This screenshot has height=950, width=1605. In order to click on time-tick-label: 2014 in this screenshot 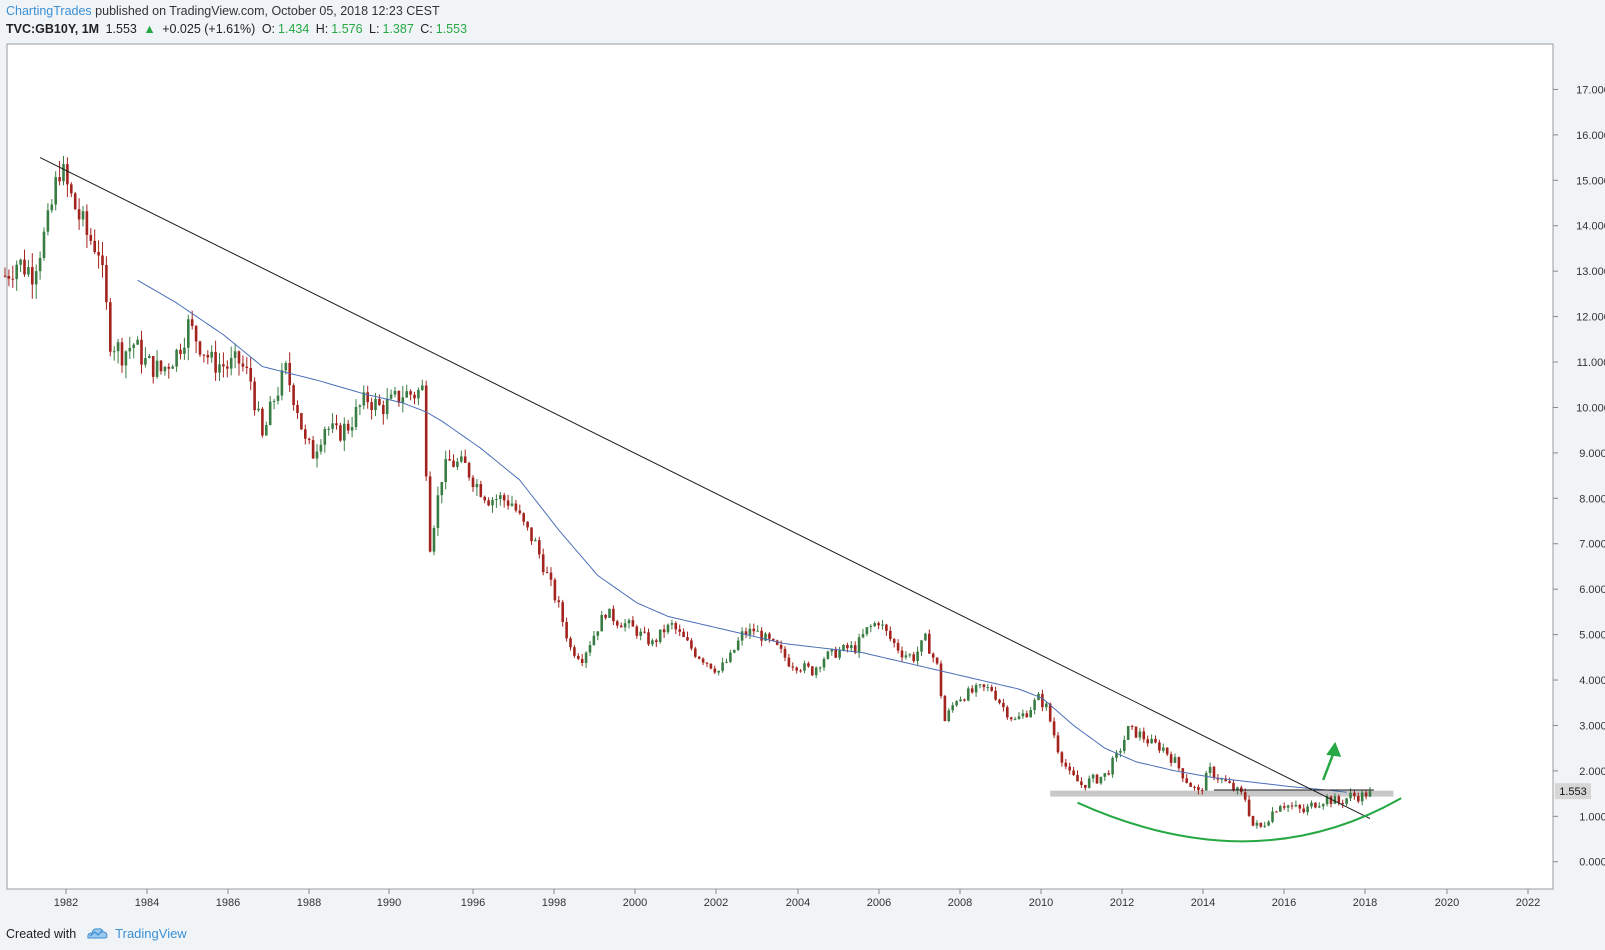, I will do `click(1203, 903)`.